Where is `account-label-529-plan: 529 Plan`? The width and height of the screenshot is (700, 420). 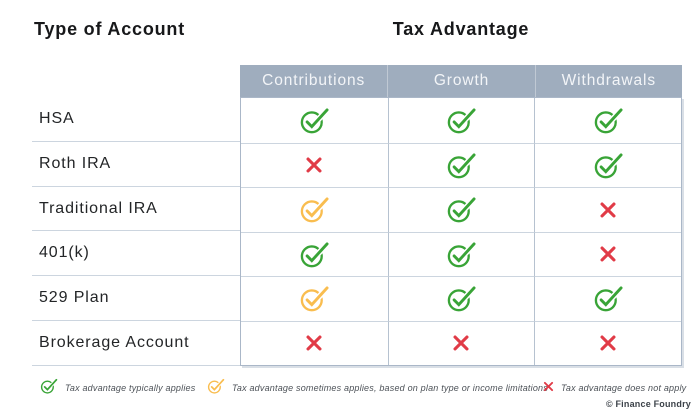
account-label-529-plan: 529 Plan is located at coordinates (136, 299).